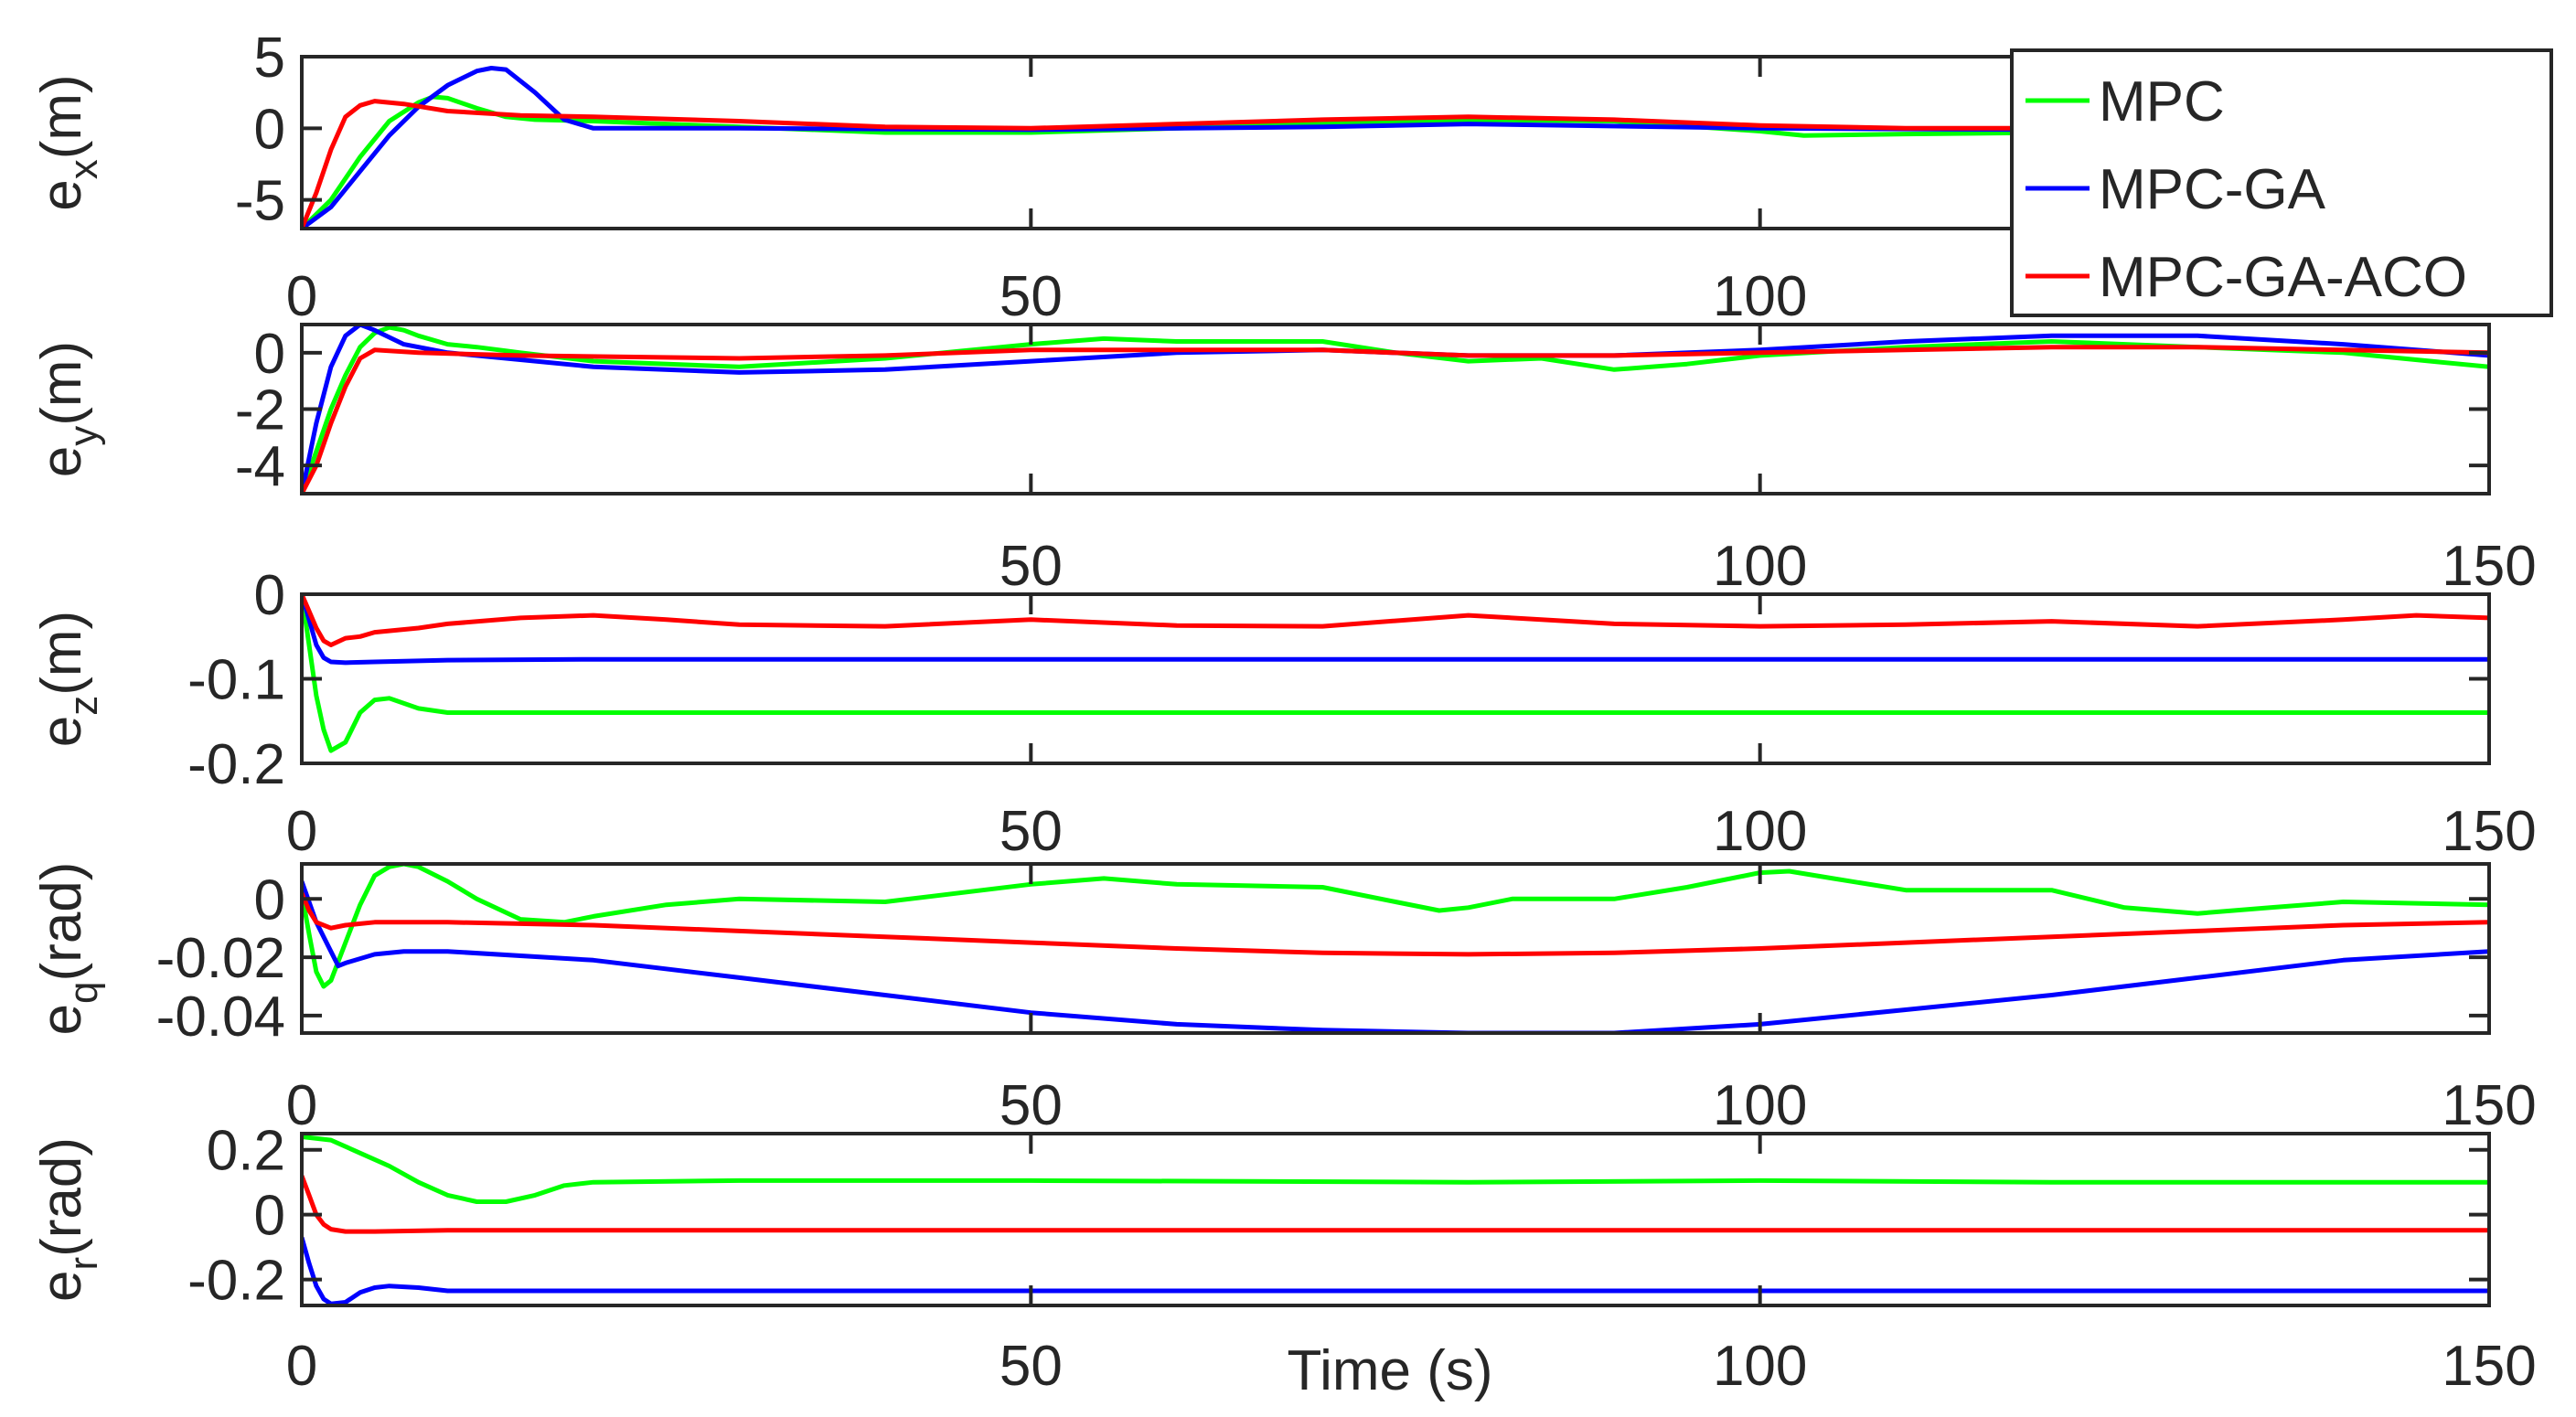  I want to click on y-axis-label: eq(rad), so click(68, 949).